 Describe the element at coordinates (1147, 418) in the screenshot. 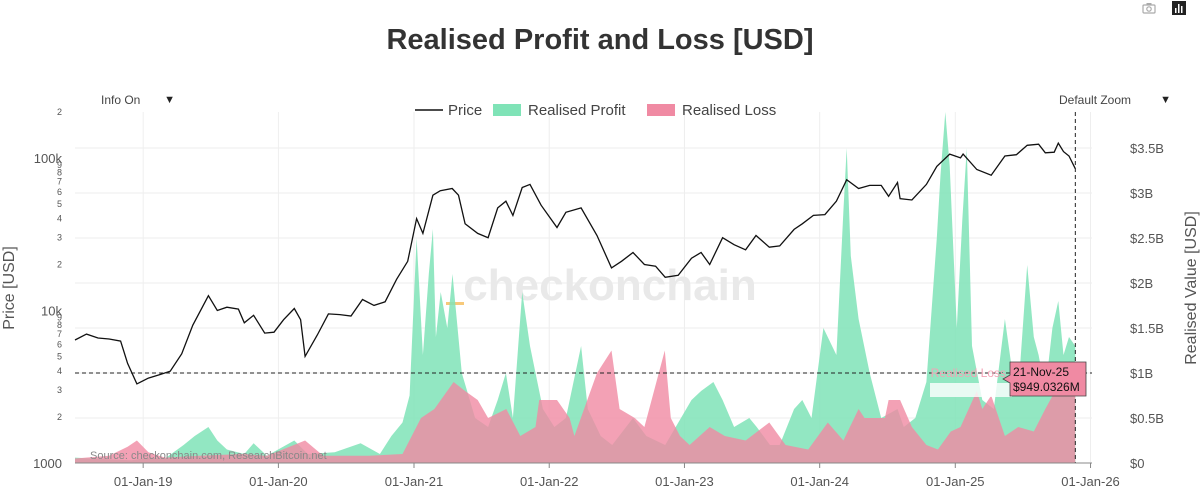

I see `right-tick-label: $0.5B` at that location.